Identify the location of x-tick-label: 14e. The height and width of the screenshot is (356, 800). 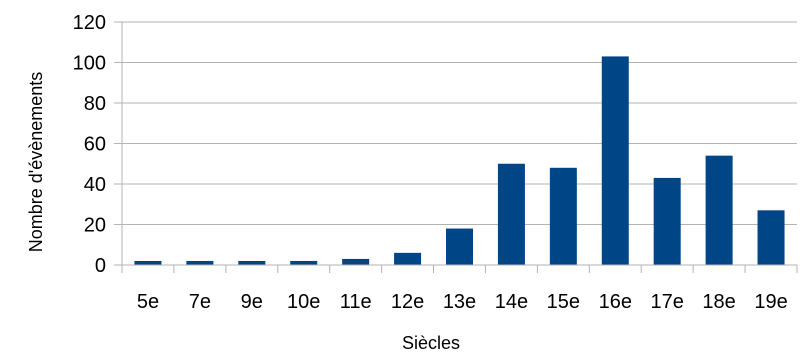
(511, 302).